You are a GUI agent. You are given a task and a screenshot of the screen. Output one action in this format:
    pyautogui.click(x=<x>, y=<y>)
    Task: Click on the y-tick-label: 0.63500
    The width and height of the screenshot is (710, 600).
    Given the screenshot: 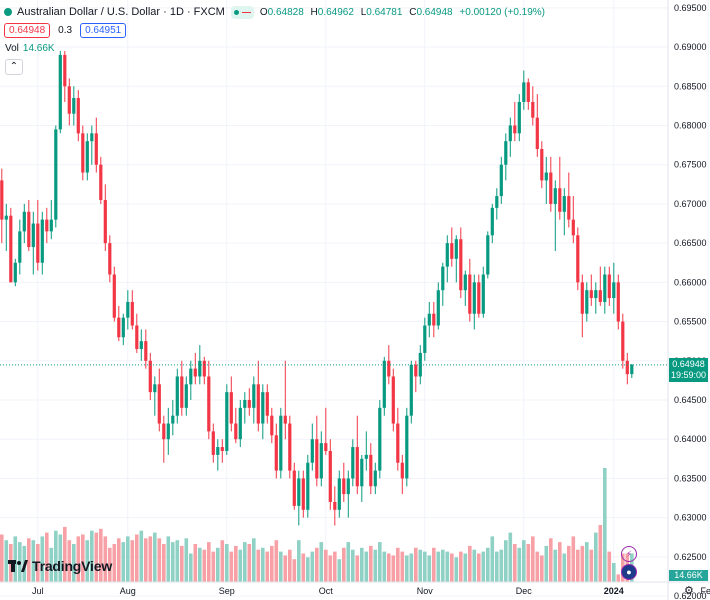 What is the action you would take?
    pyautogui.click(x=690, y=478)
    